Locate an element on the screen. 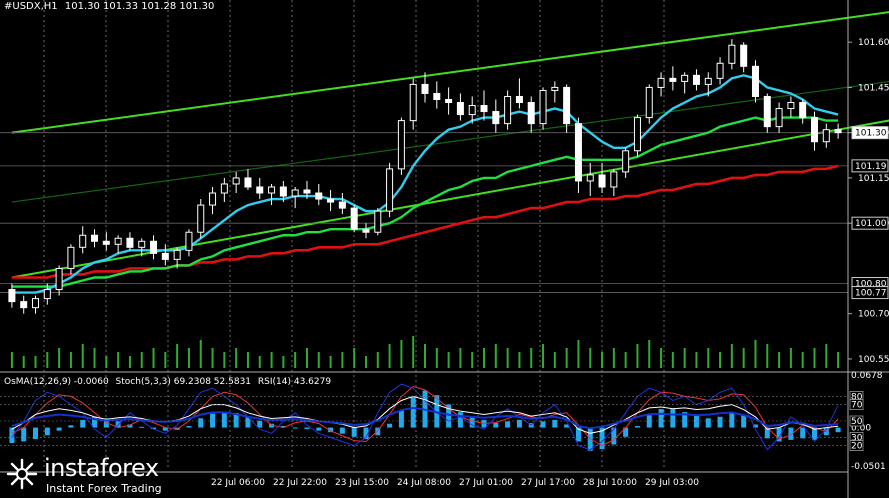 The image size is (889, 498). level-badge-label: 101.00 is located at coordinates (871, 224).